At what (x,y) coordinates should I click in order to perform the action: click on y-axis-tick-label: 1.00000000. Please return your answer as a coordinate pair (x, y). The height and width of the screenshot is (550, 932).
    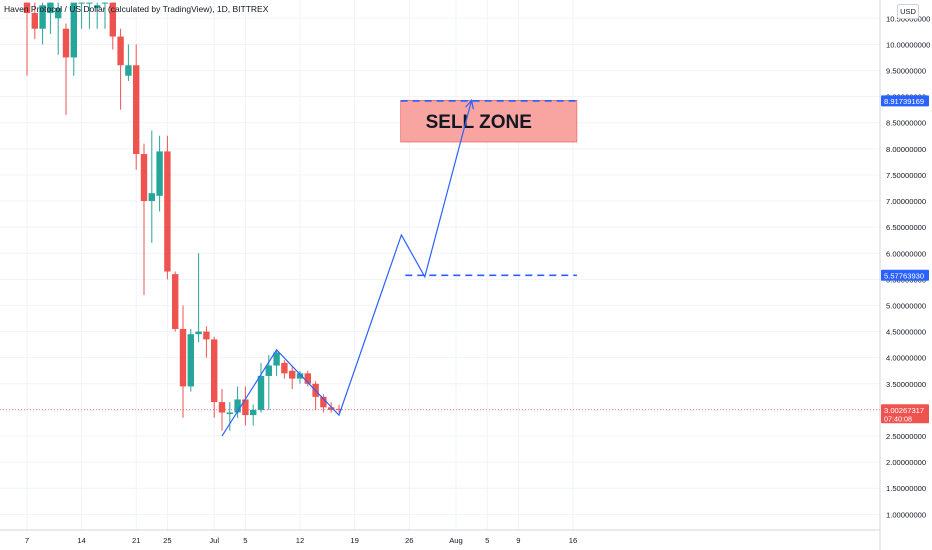
    Looking at the image, I should click on (906, 514).